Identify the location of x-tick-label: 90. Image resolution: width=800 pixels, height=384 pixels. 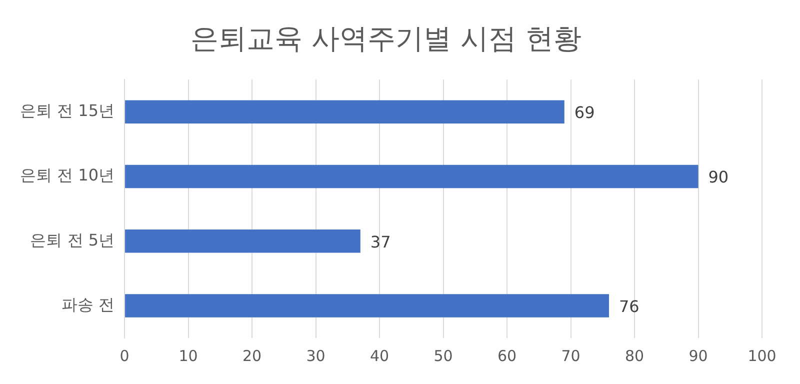
(698, 355).